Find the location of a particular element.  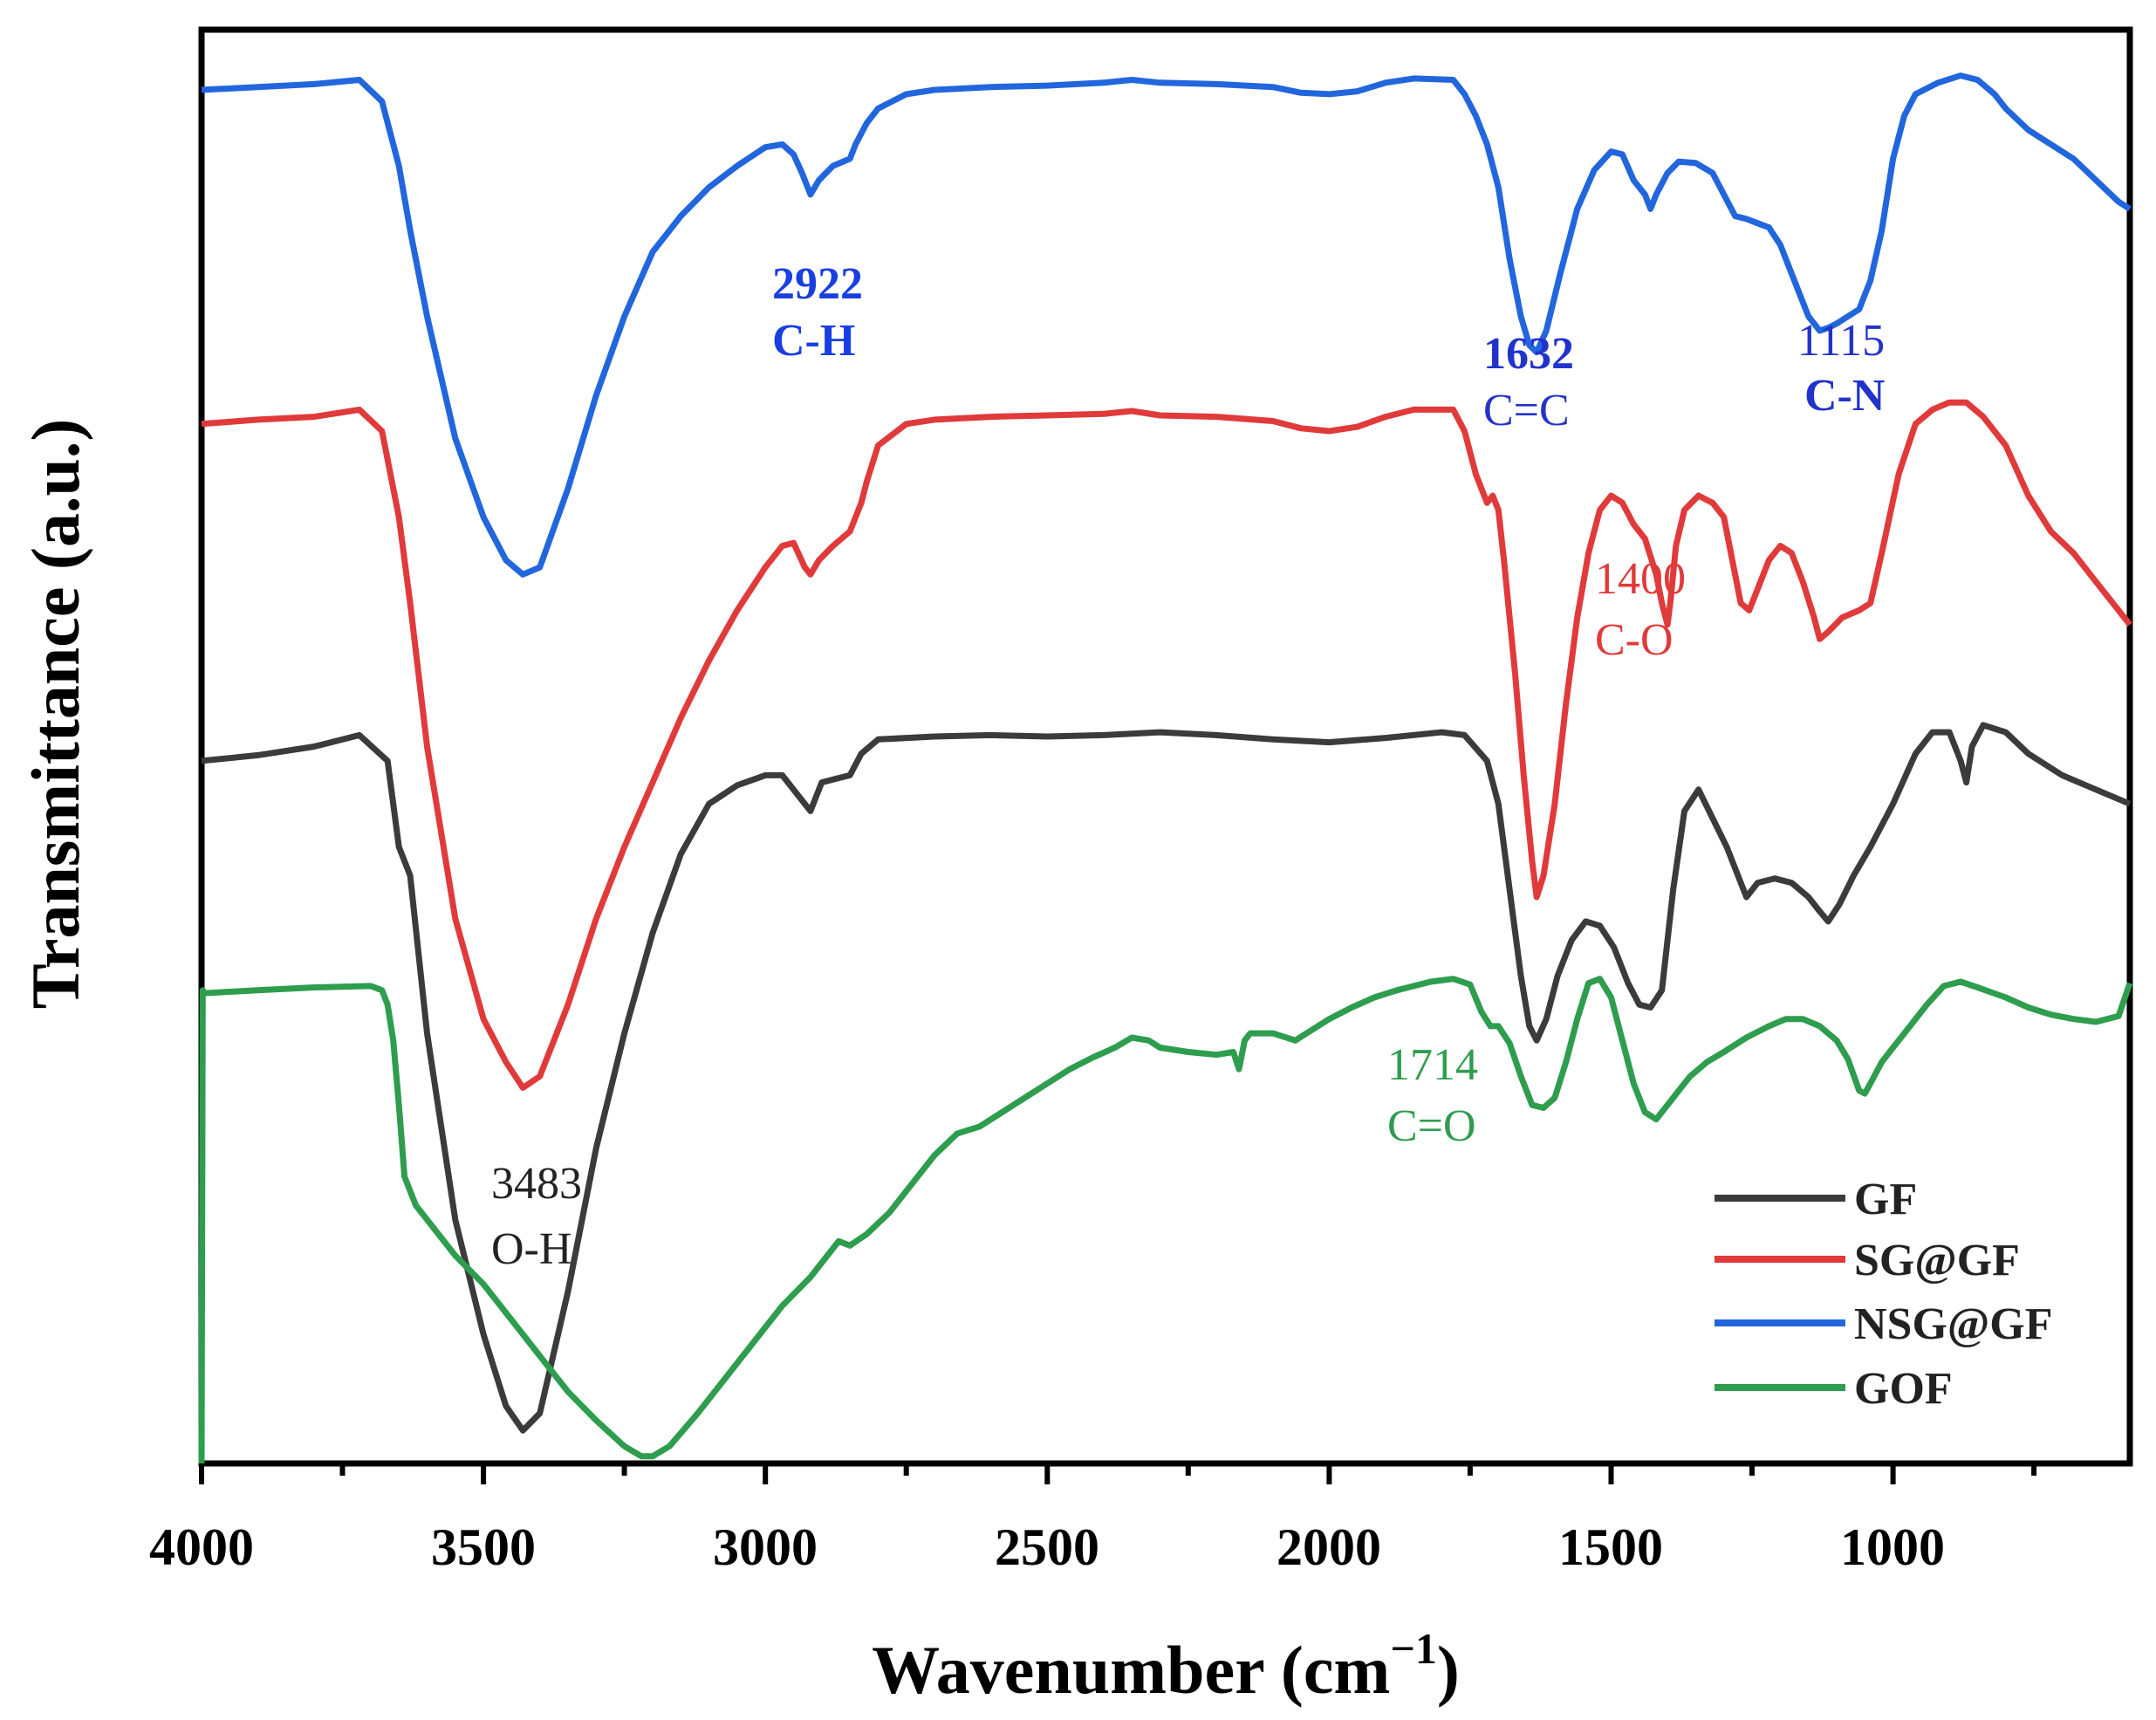

x-tick-label-4000: 4000 is located at coordinates (201, 1547).